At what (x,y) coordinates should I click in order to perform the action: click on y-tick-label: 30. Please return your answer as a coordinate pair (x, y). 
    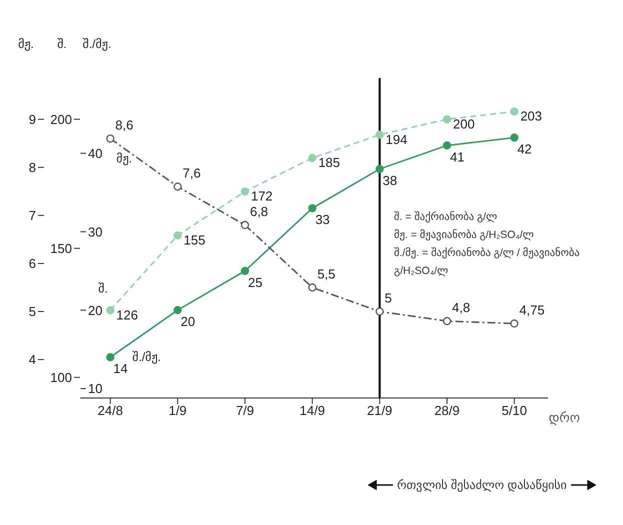
    Looking at the image, I should click on (95, 232).